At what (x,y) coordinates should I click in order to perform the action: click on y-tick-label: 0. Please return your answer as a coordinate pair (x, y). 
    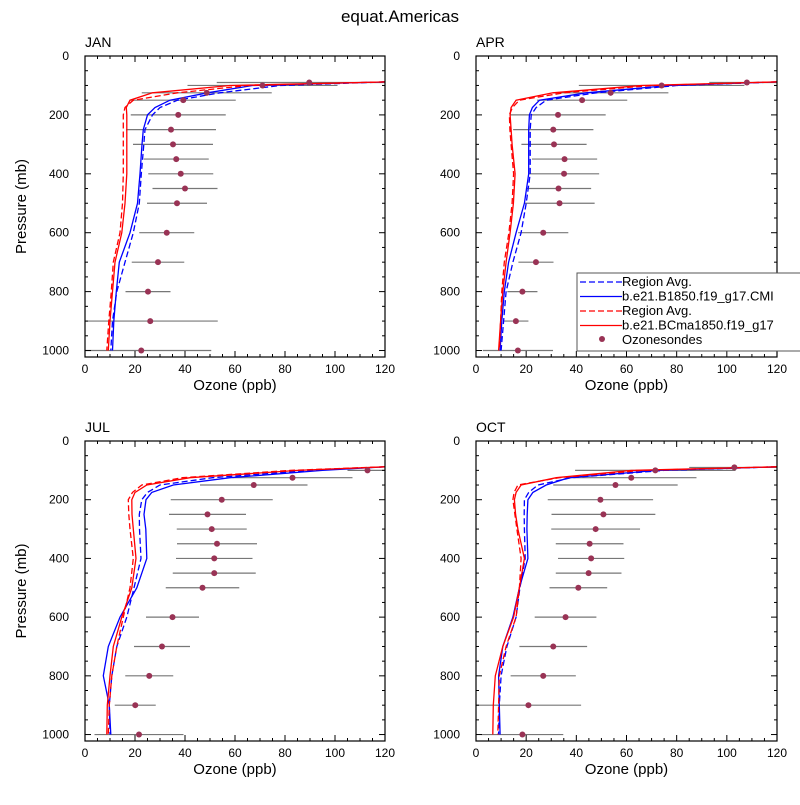
    Looking at the image, I should click on (65, 441).